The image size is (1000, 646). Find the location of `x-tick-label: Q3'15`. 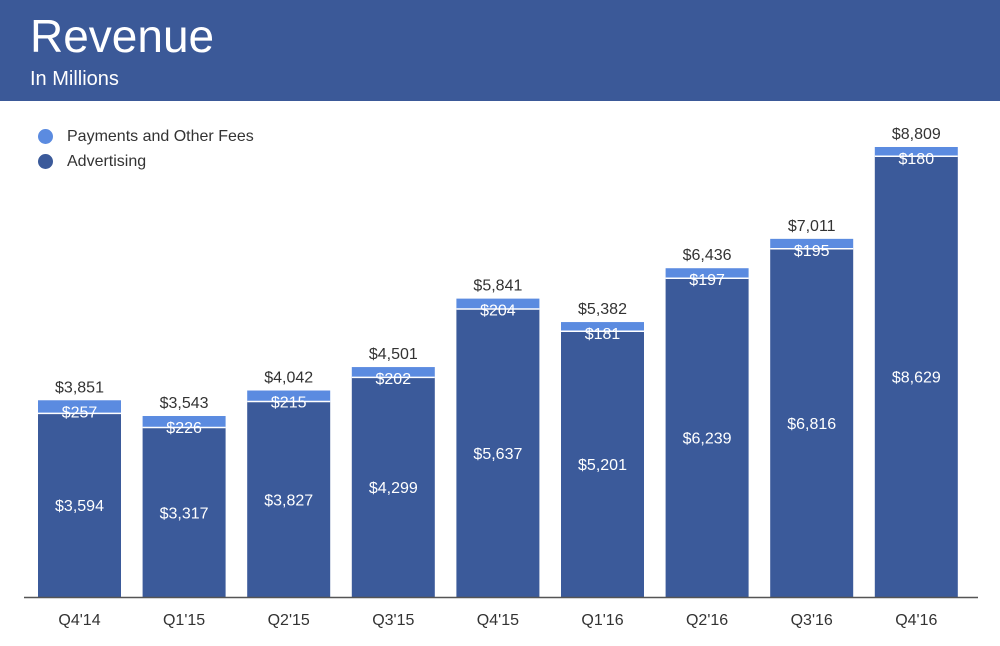

x-tick-label: Q3'15 is located at coordinates (393, 620).